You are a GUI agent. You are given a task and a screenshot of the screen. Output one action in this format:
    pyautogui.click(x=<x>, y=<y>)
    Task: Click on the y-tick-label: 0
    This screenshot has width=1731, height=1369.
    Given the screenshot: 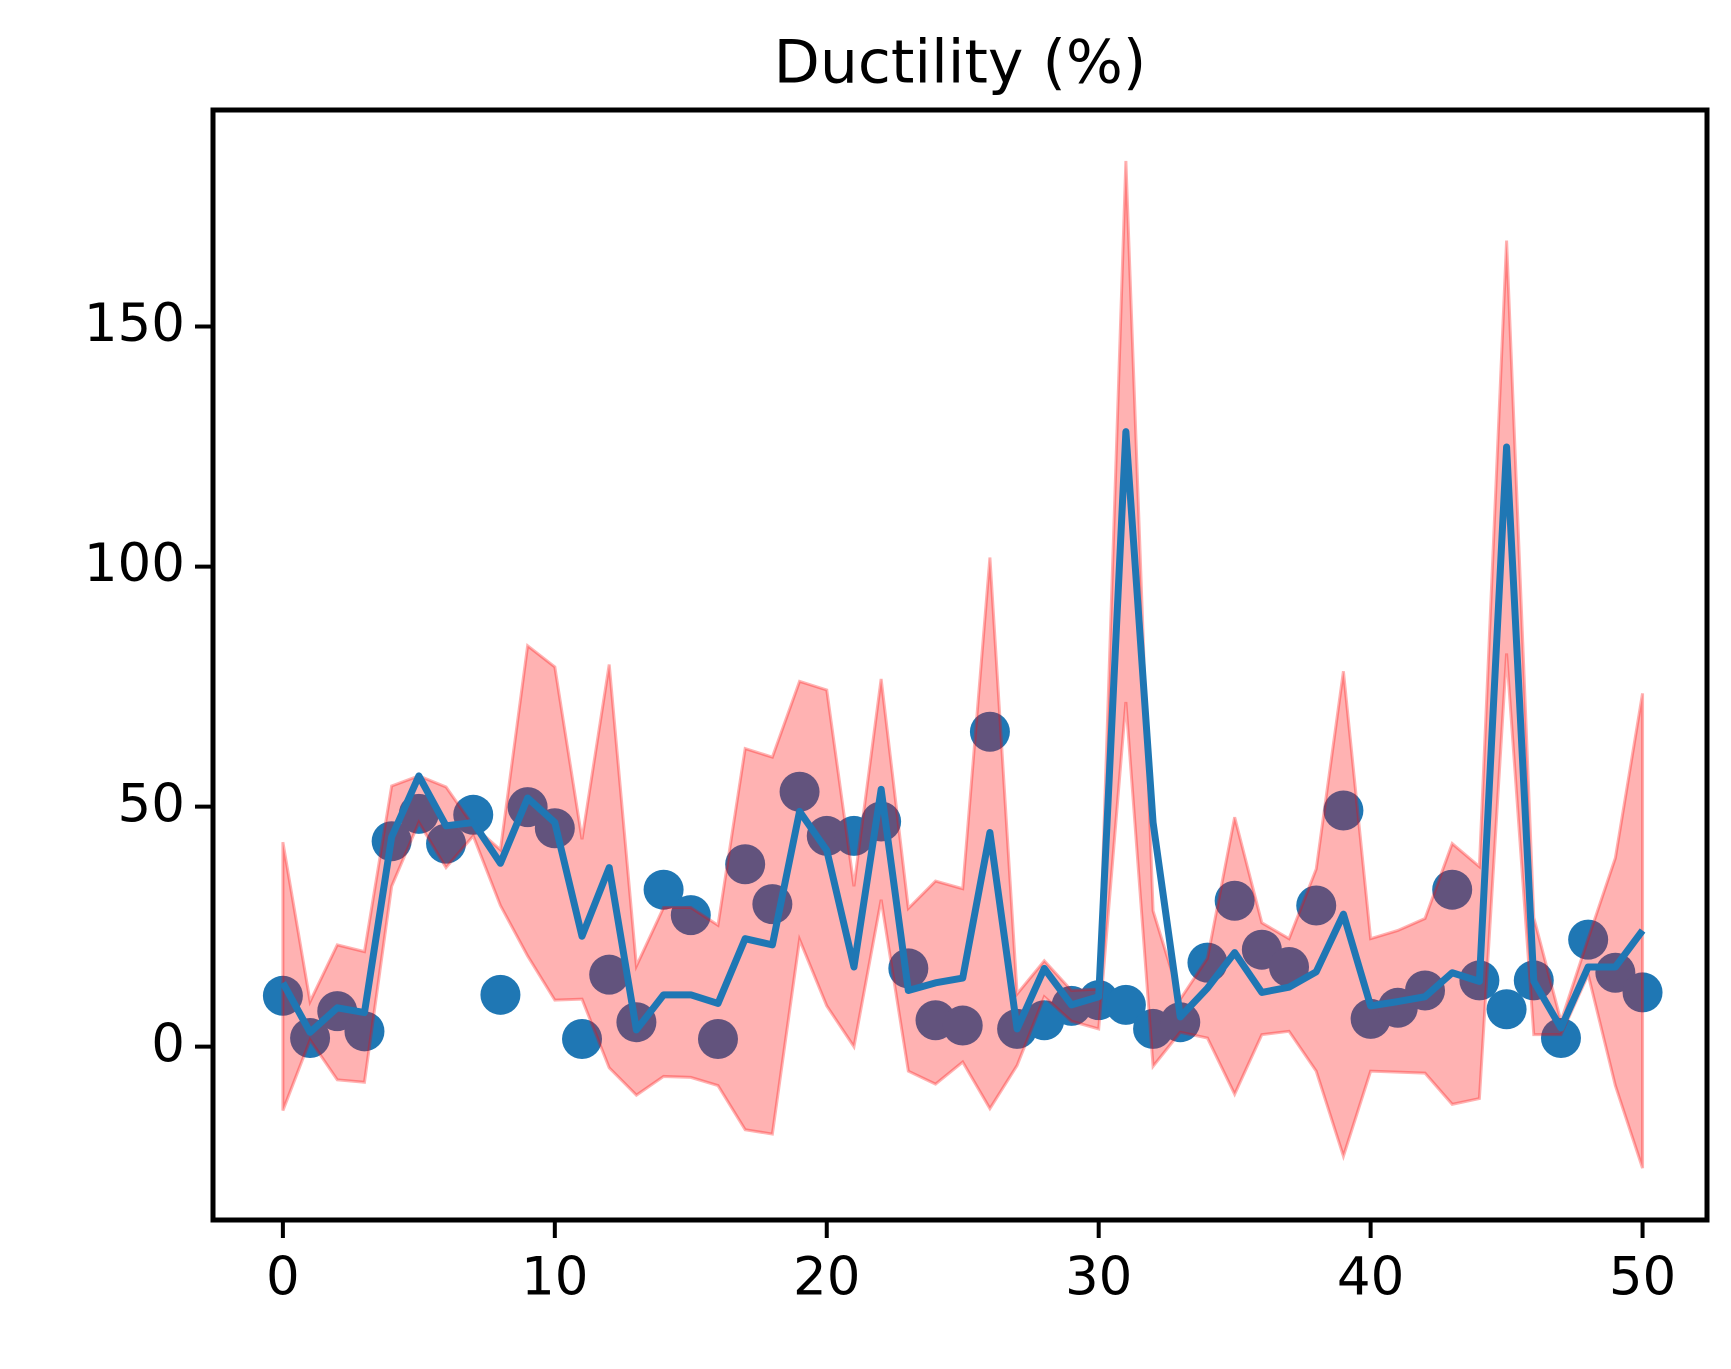 What is the action you would take?
    pyautogui.click(x=168, y=1043)
    